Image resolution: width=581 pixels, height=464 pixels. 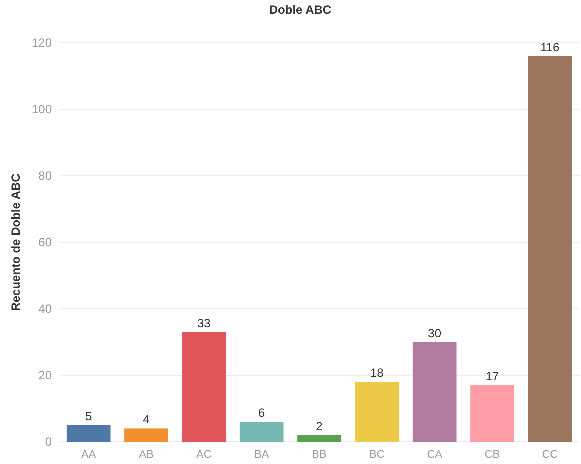 What do you see at coordinates (319, 455) in the screenshot?
I see `x-tick-label: BB` at bounding box center [319, 455].